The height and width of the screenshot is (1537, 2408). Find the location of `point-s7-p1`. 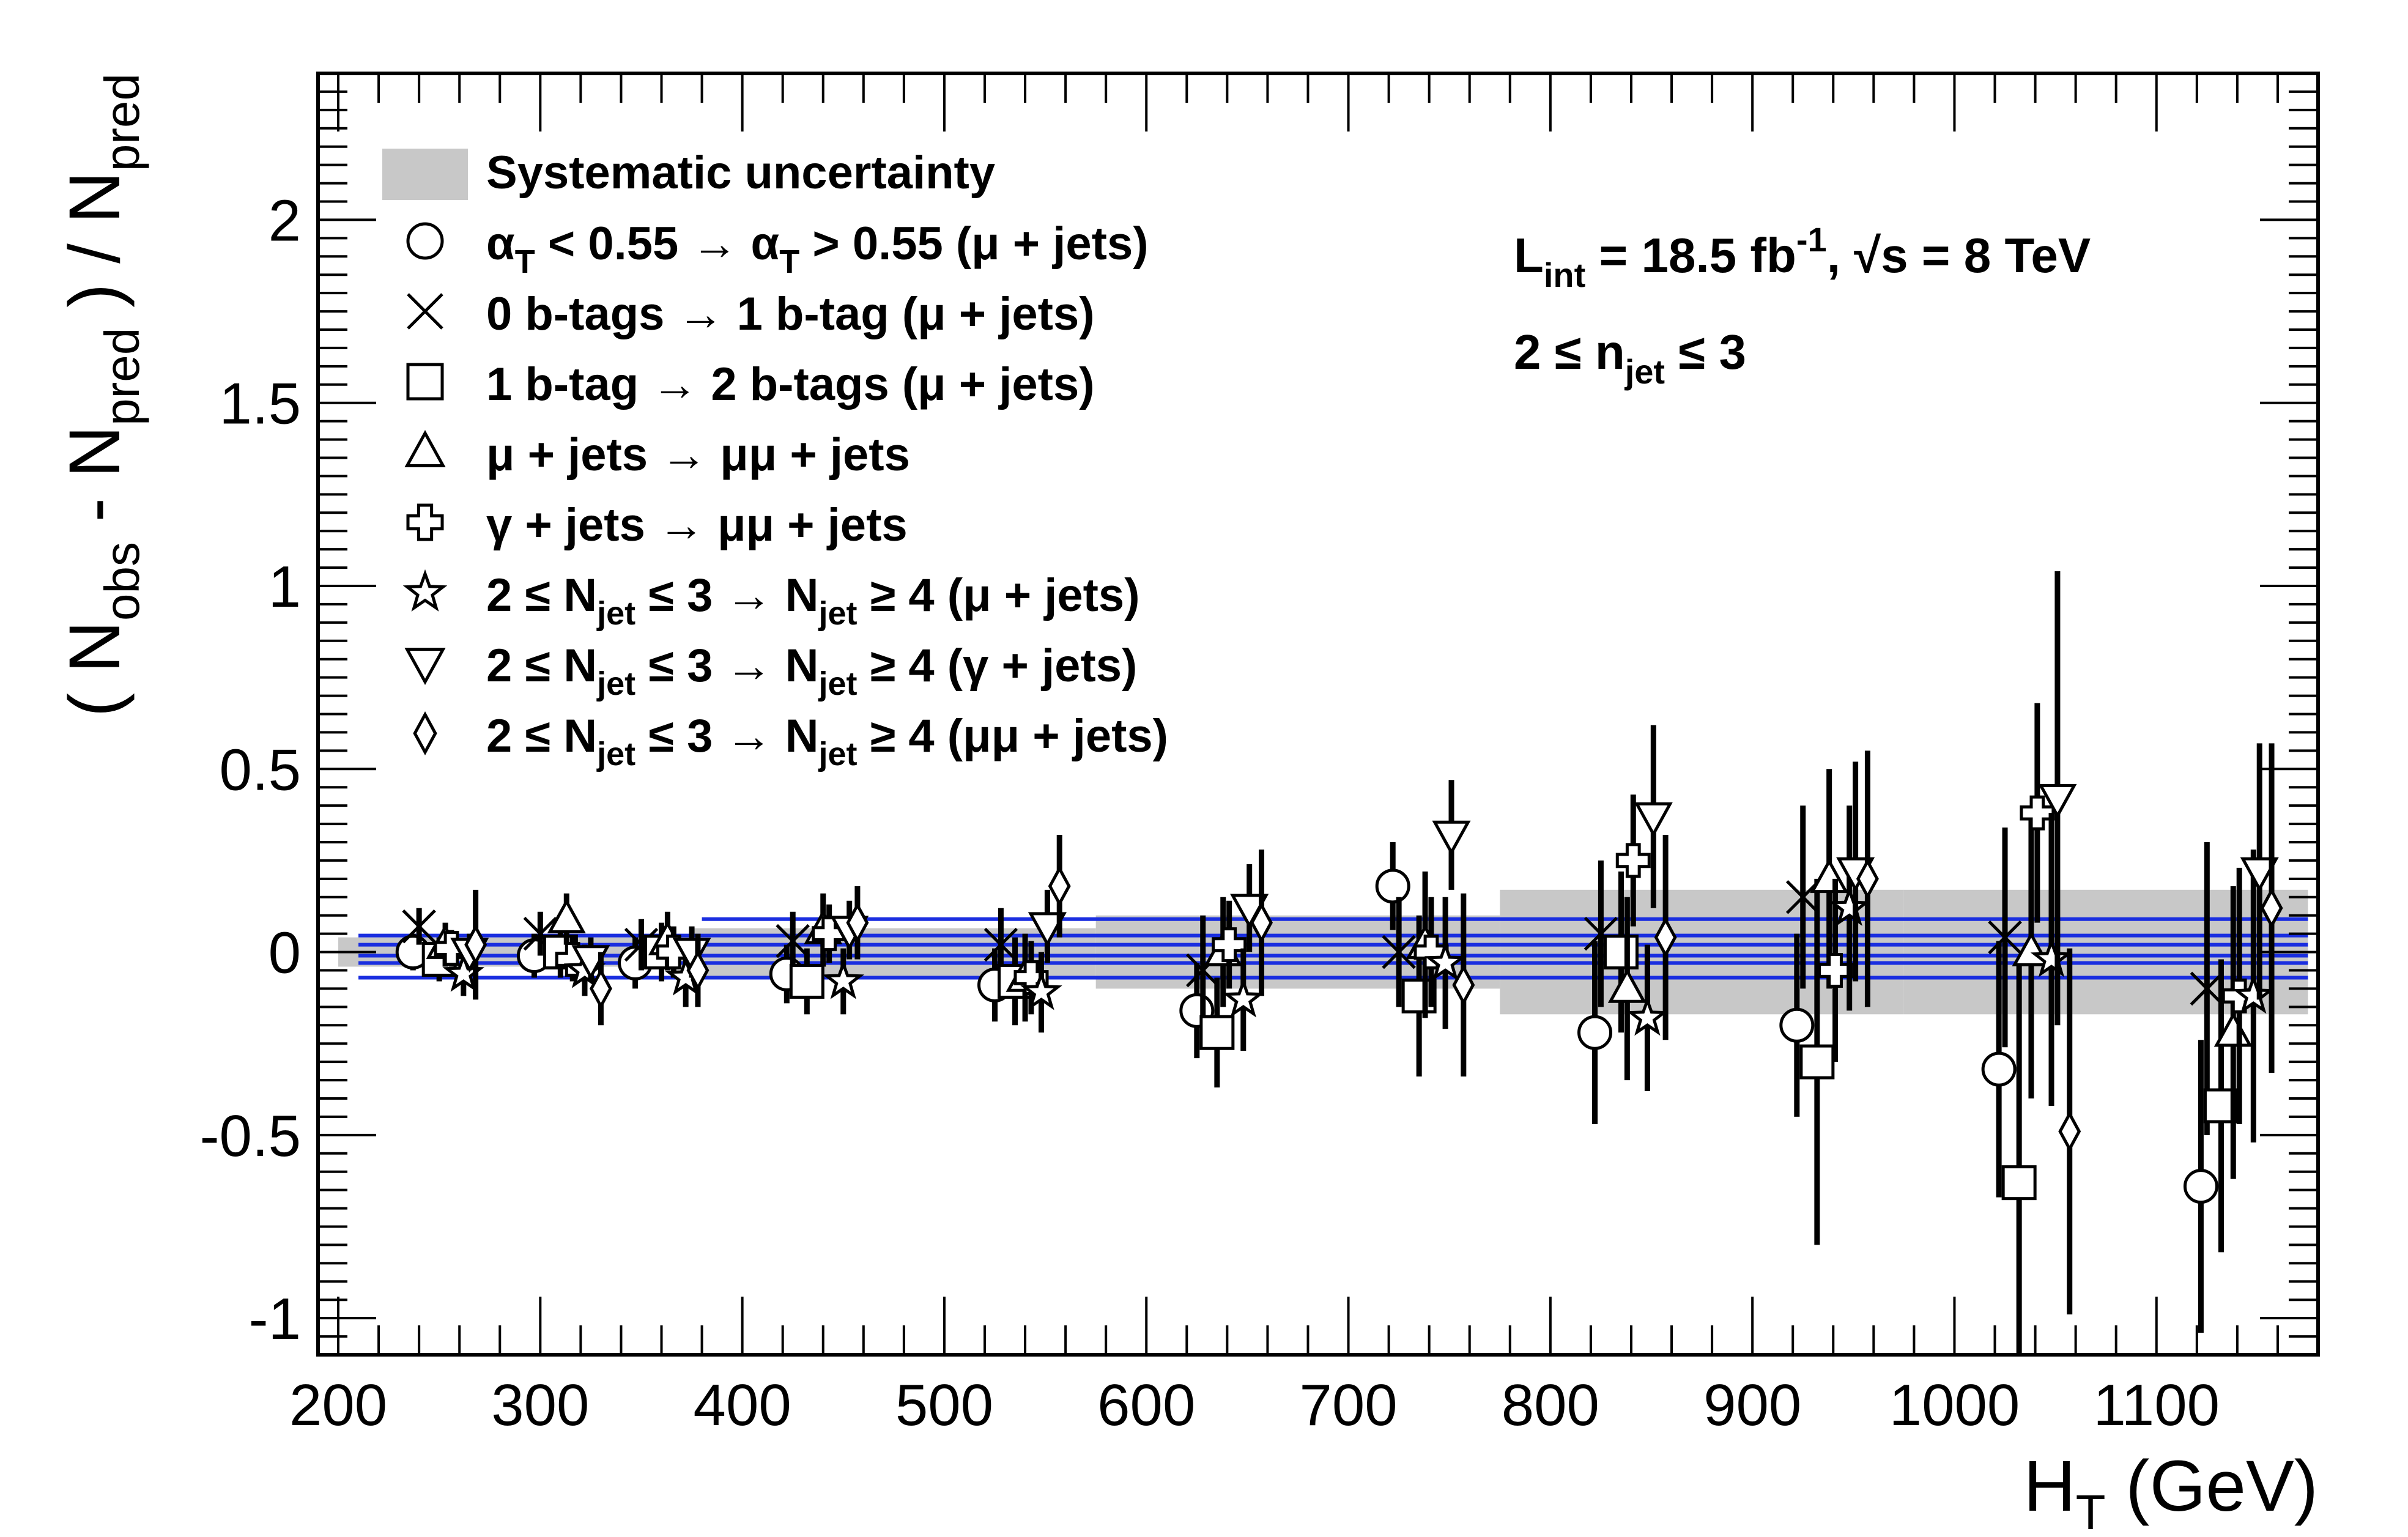

point-s7-p1 is located at coordinates (600, 989).